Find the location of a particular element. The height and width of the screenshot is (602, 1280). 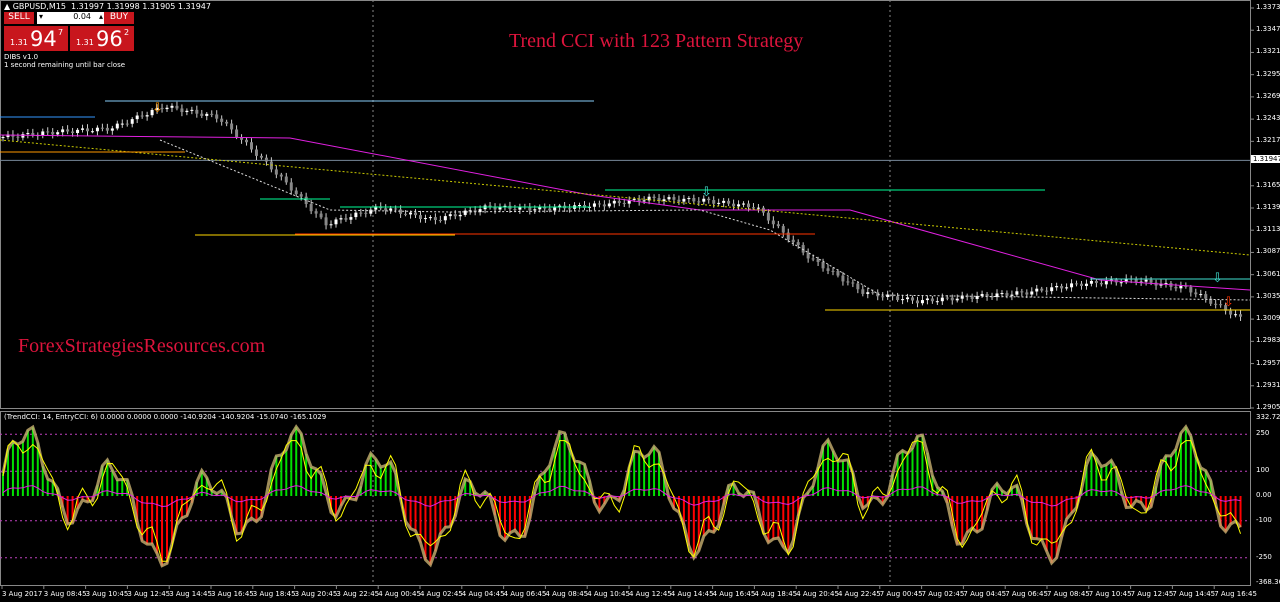

price-axis-label: 1.30350 is located at coordinates (1268, 295).